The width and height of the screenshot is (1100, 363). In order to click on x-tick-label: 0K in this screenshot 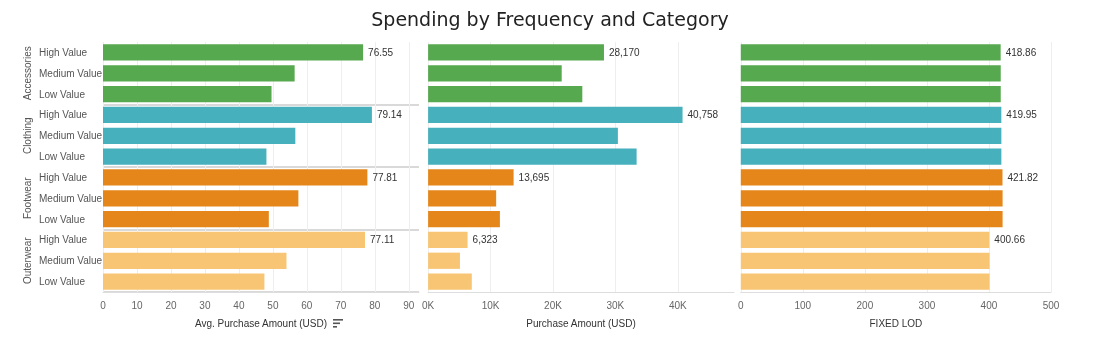, I will do `click(428, 305)`.